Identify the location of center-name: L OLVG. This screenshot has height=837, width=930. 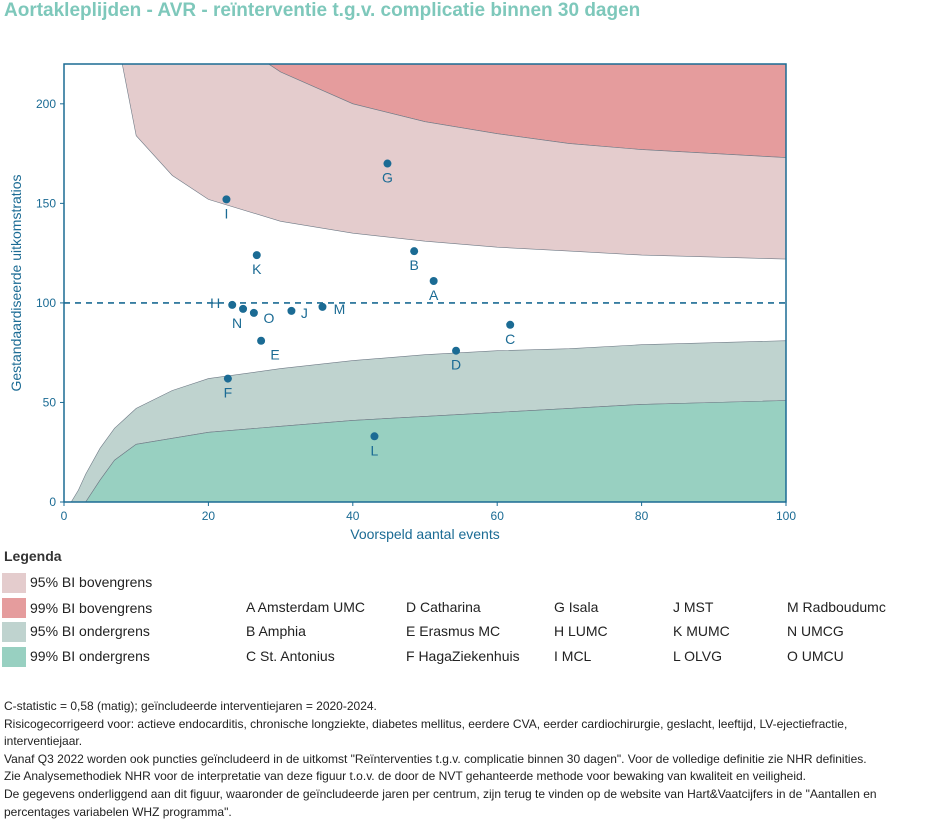
(698, 656).